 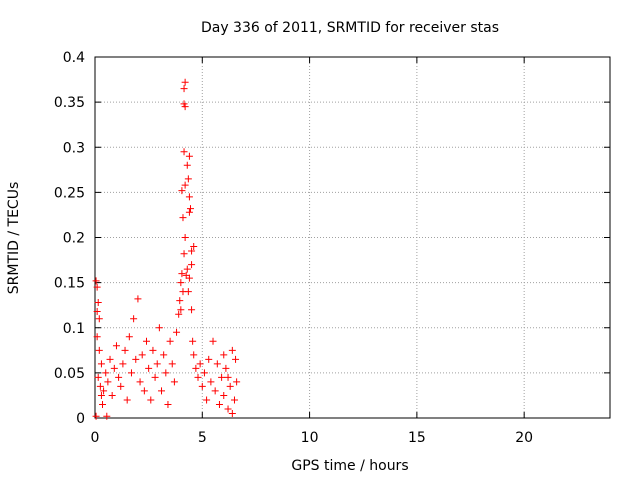 What do you see at coordinates (69, 284) in the screenshot?
I see `y-tick-label: 0.15` at bounding box center [69, 284].